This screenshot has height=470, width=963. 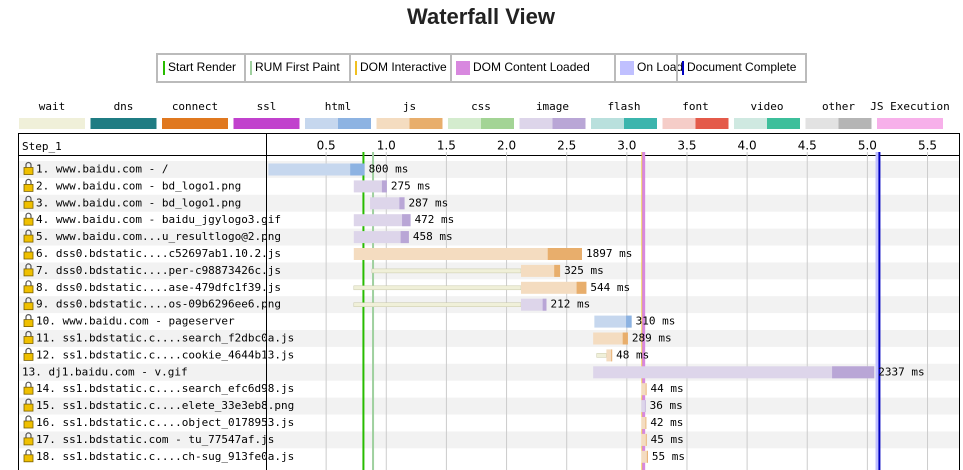 I want to click on type-legend-label: connect, so click(x=195, y=106).